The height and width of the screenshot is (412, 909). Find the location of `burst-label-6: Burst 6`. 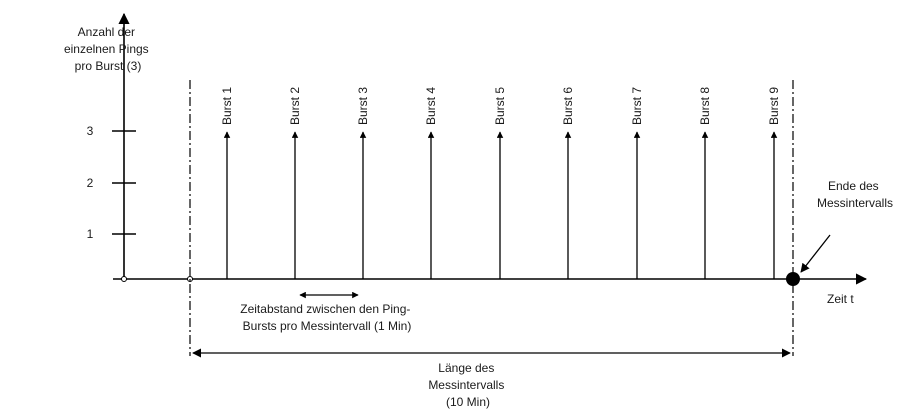

burst-label-6: Burst 6 is located at coordinates (568, 106).